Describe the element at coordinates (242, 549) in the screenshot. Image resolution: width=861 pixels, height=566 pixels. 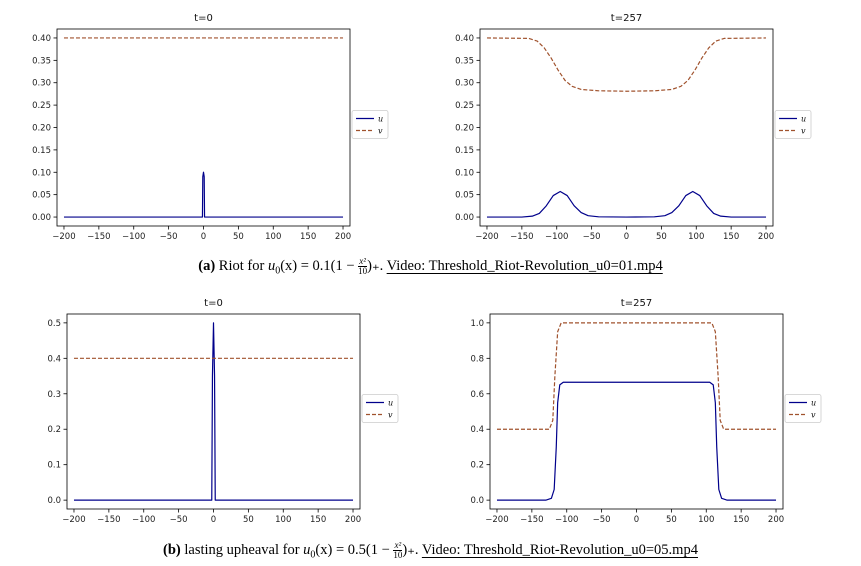
I see `caption-b-text: lasting upheaval for` at that location.